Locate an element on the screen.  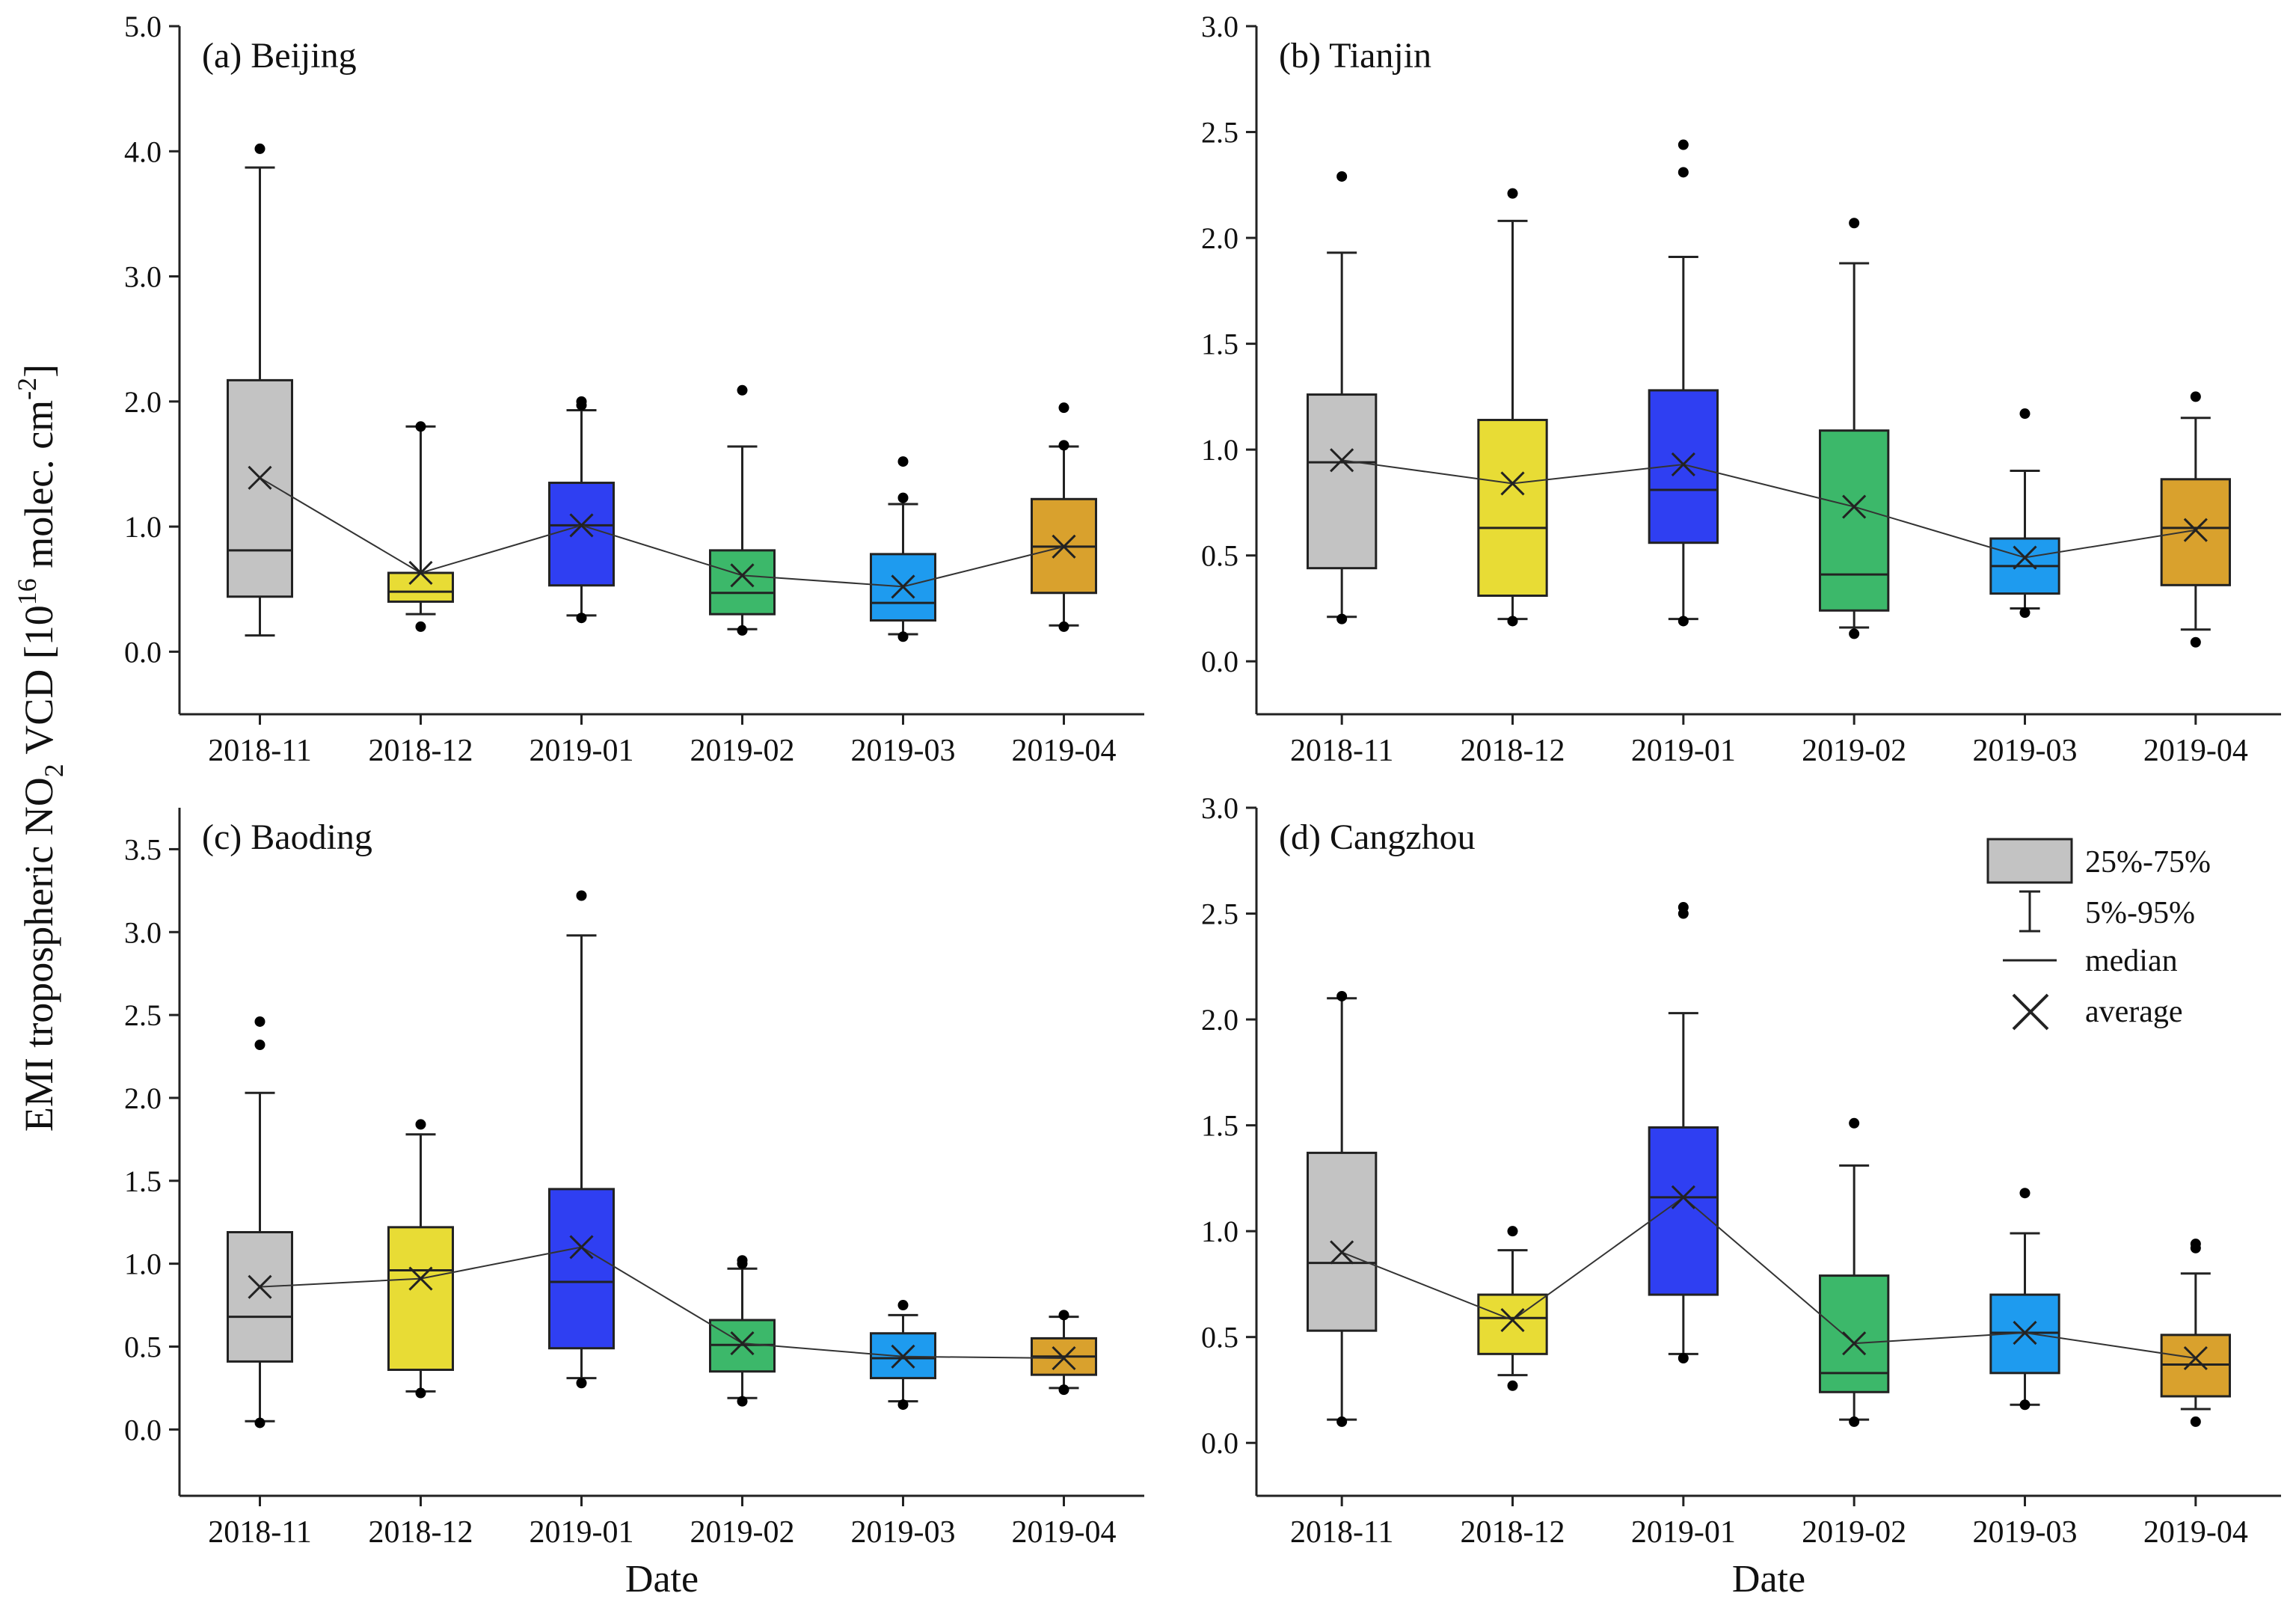
panel-title: (a) Beijing is located at coordinates (279, 56).